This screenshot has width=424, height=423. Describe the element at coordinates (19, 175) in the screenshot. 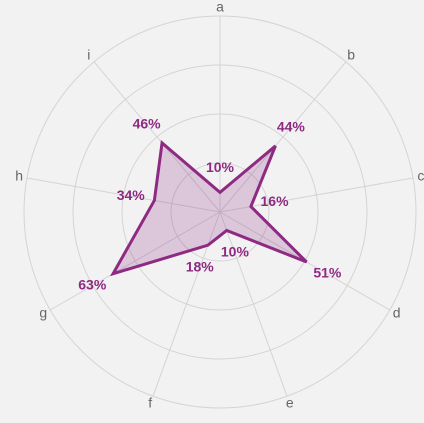

I see `axis-label: h` at that location.